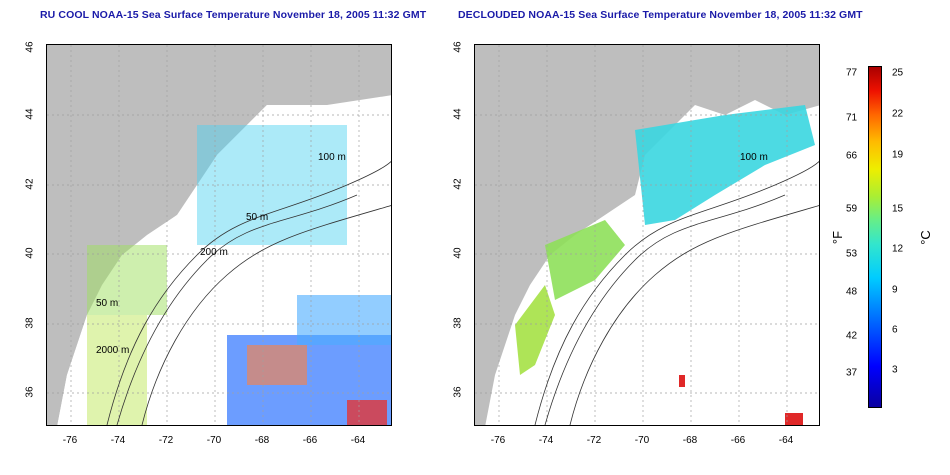 This screenshot has height=475, width=950. Describe the element at coordinates (898, 209) in the screenshot. I see `colorbar-c-tick: 15` at that location.